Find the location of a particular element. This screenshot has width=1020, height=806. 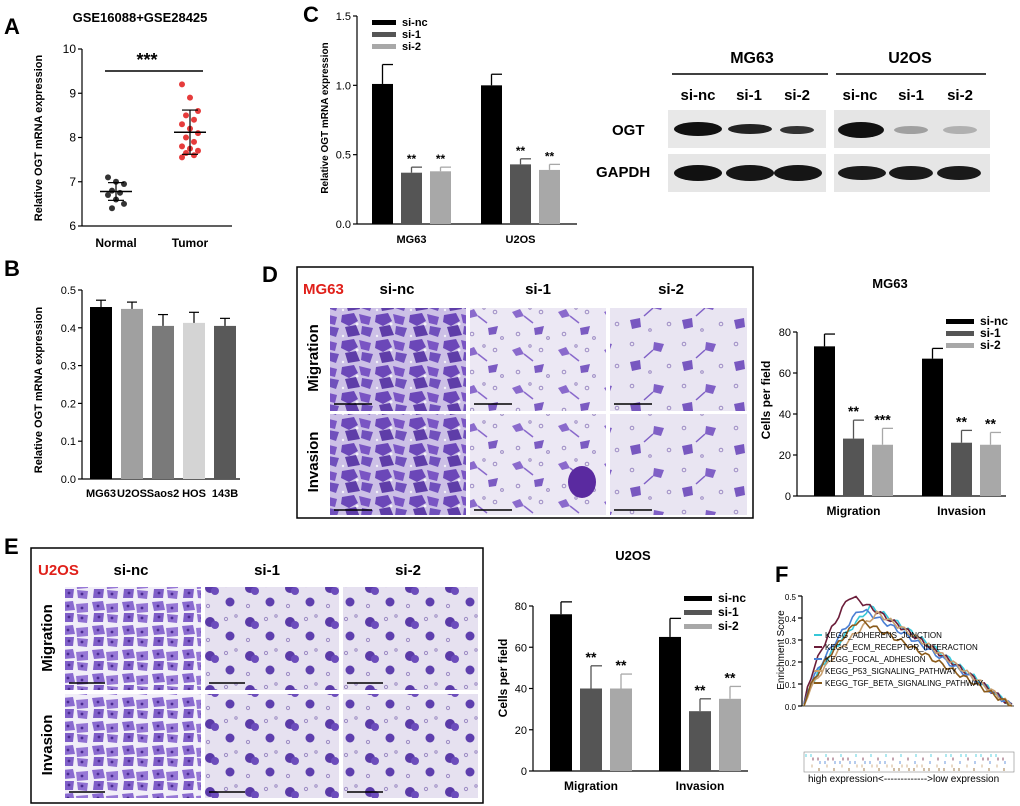

rank-strip-frame is located at coordinates (909, 762).